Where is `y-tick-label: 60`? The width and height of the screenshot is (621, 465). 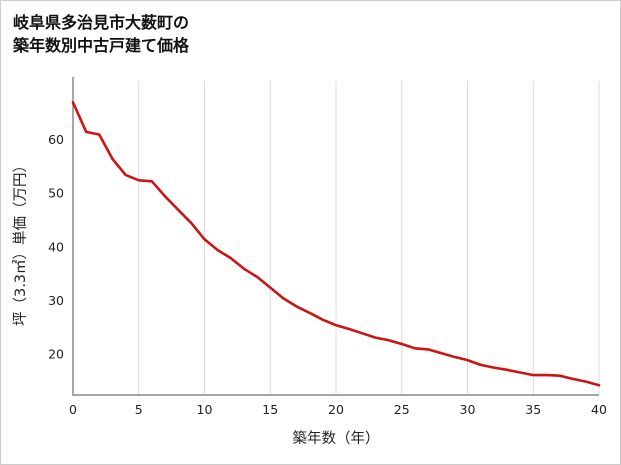 y-tick-label: 60 is located at coordinates (56, 139).